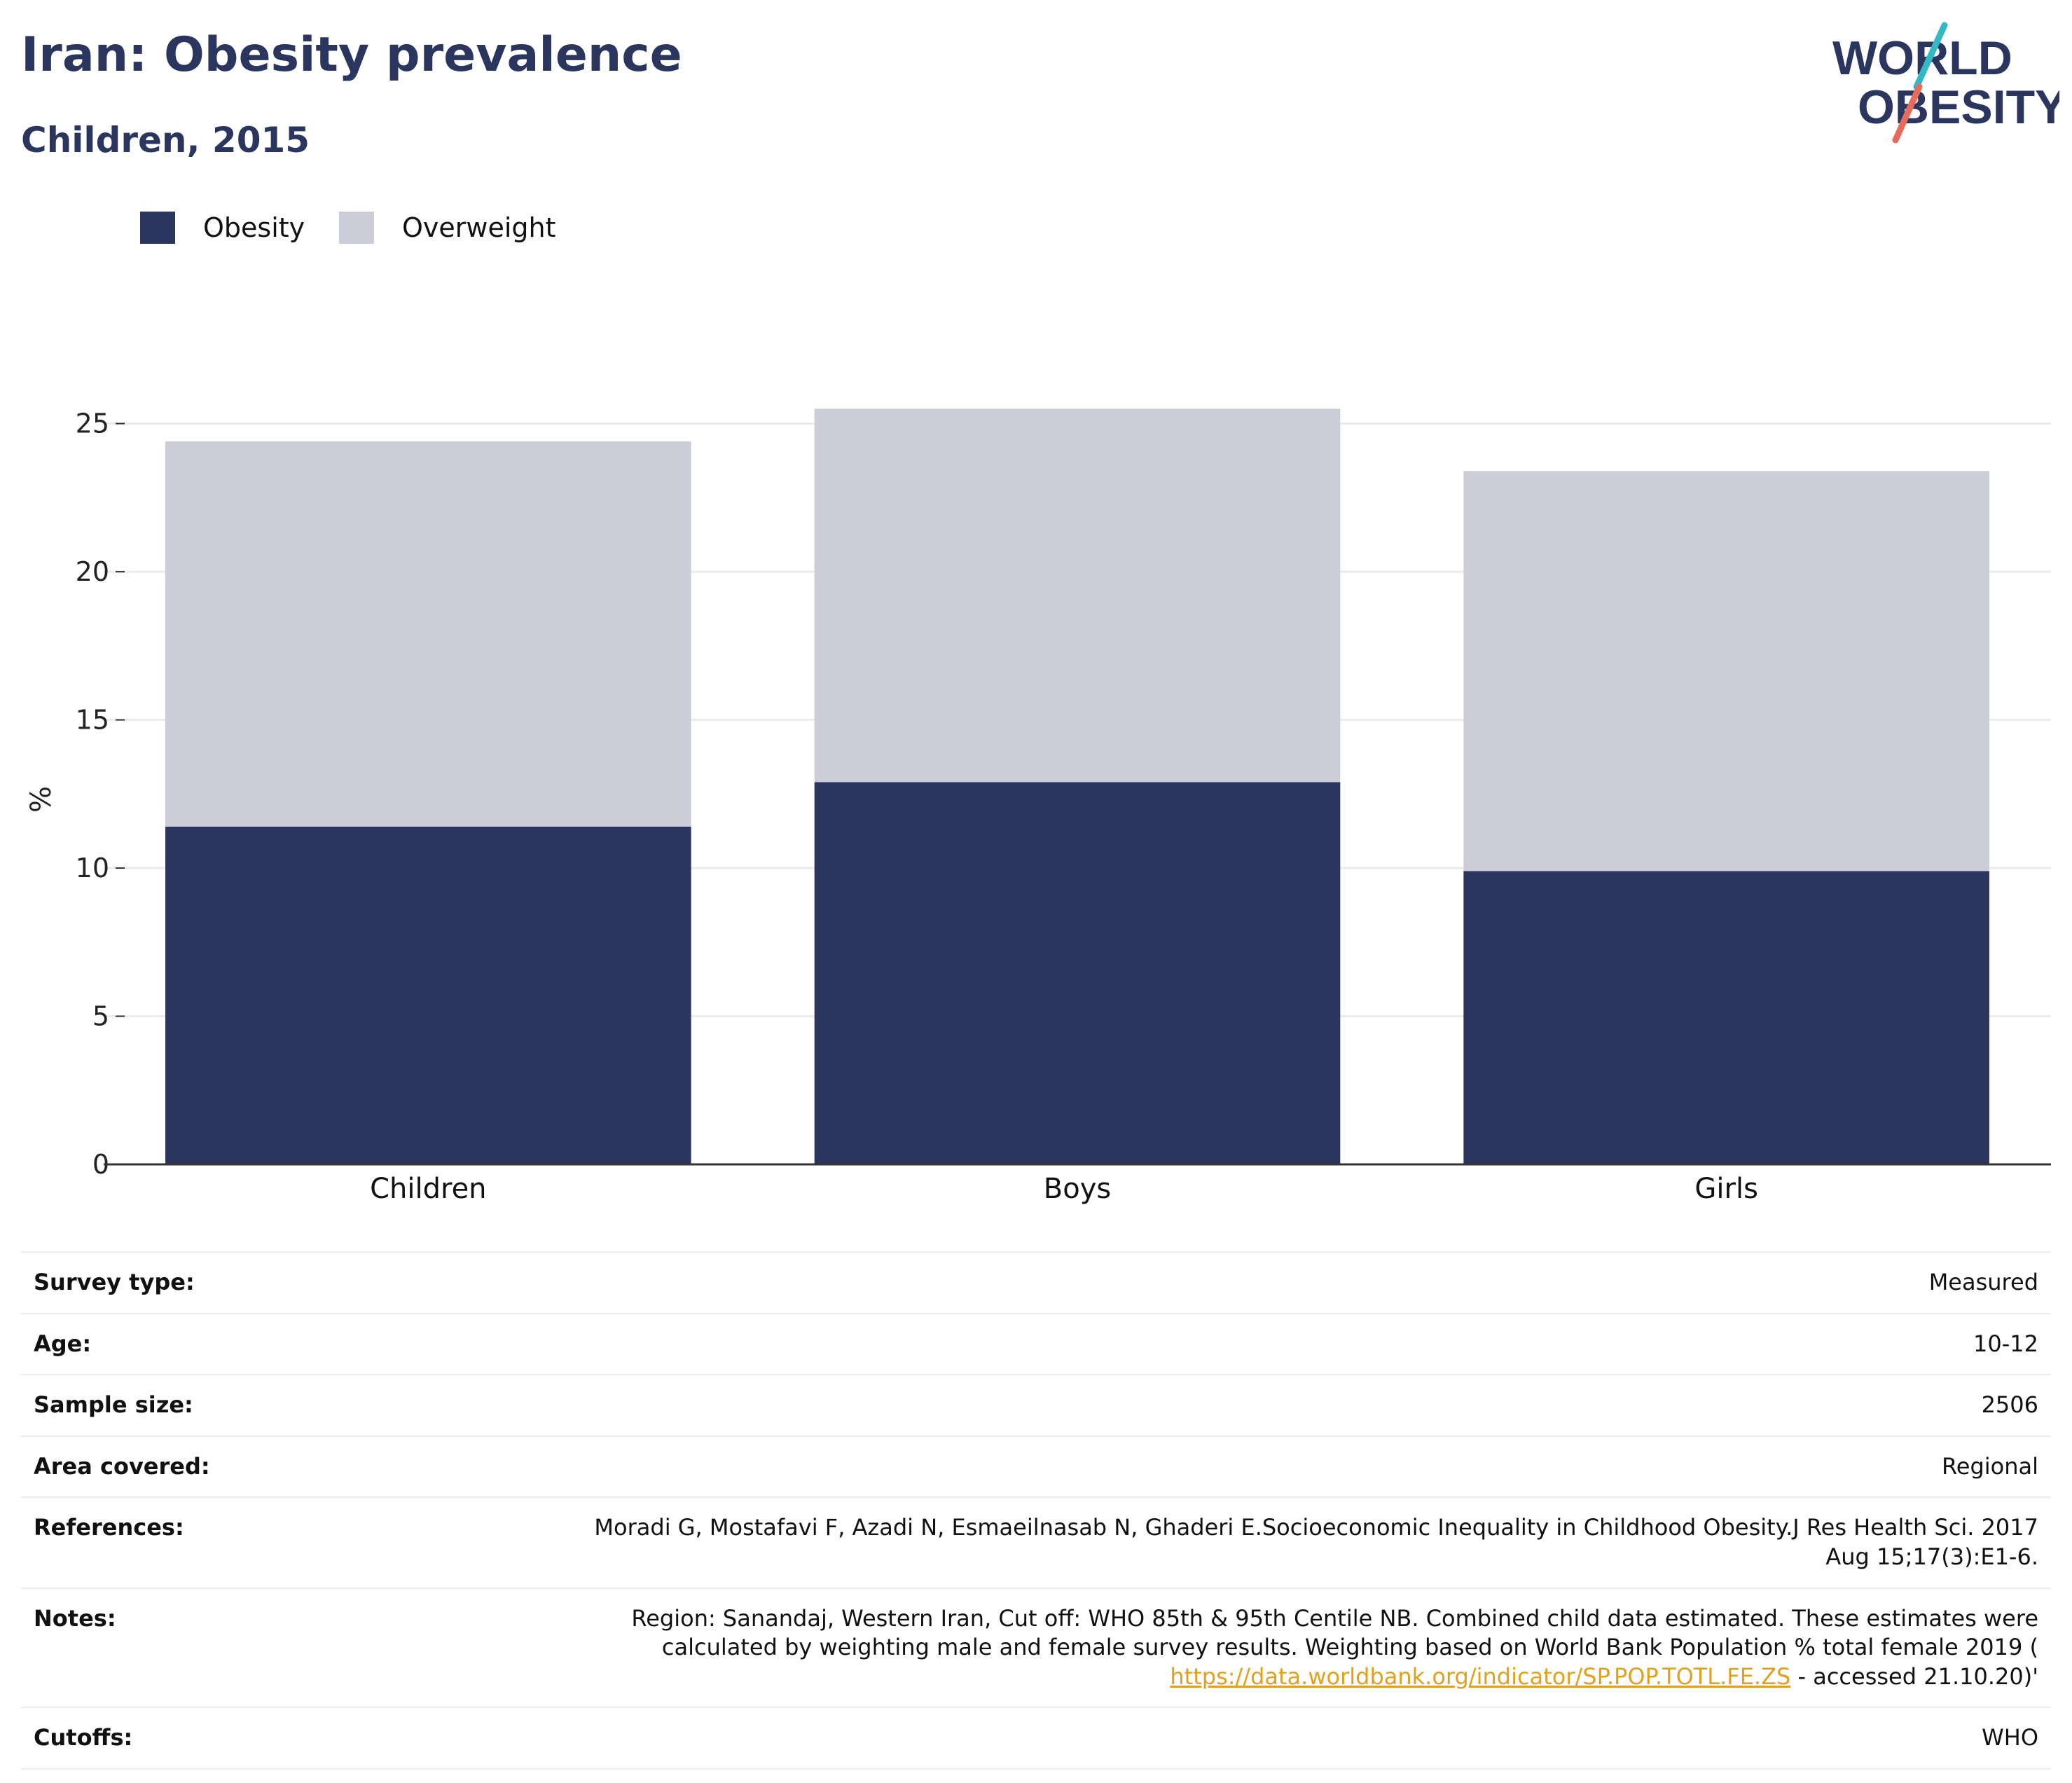  What do you see at coordinates (122, 1466) in the screenshot?
I see `meta-label: Area covered:` at bounding box center [122, 1466].